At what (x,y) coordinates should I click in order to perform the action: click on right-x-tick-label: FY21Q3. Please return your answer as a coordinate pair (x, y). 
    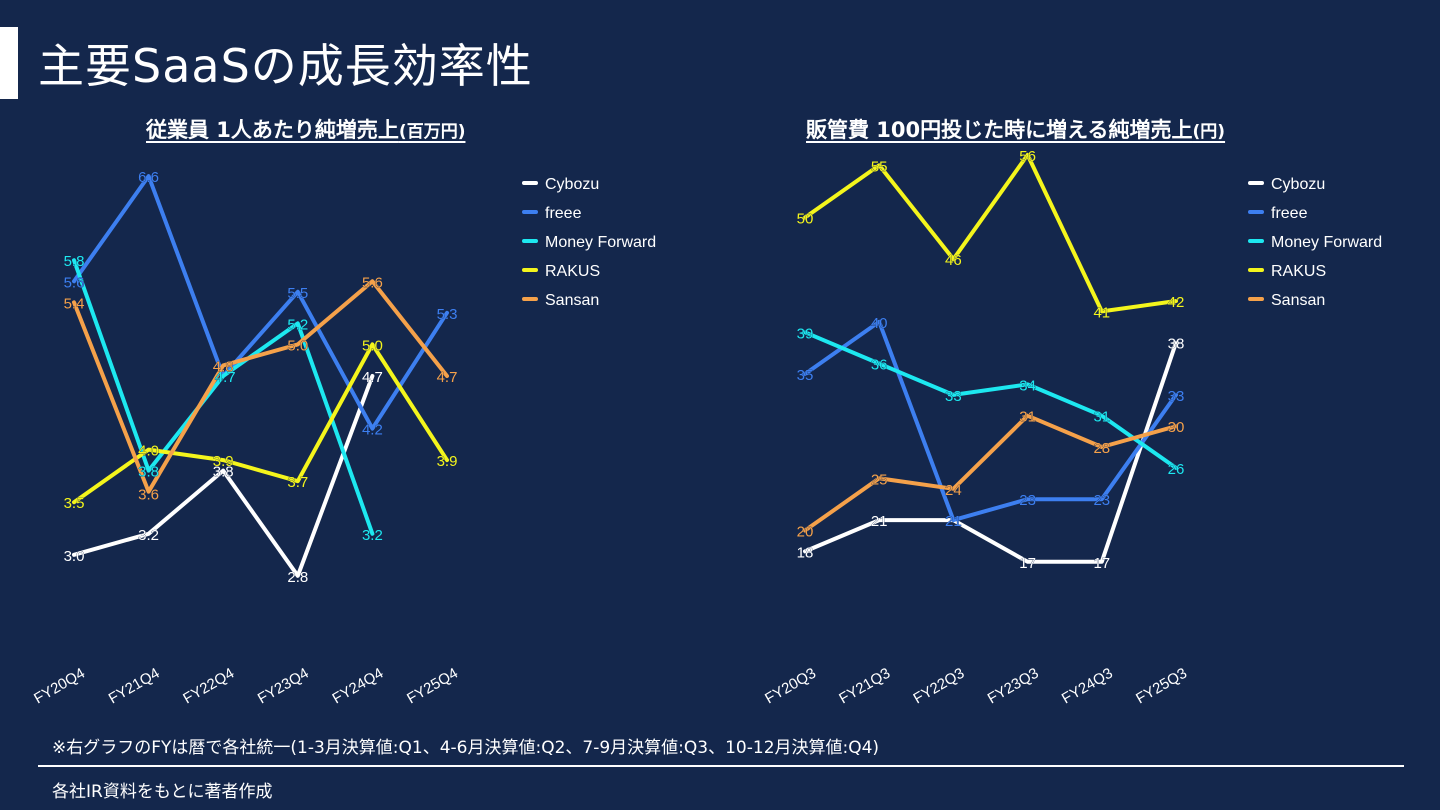
    Looking at the image, I should click on (864, 686).